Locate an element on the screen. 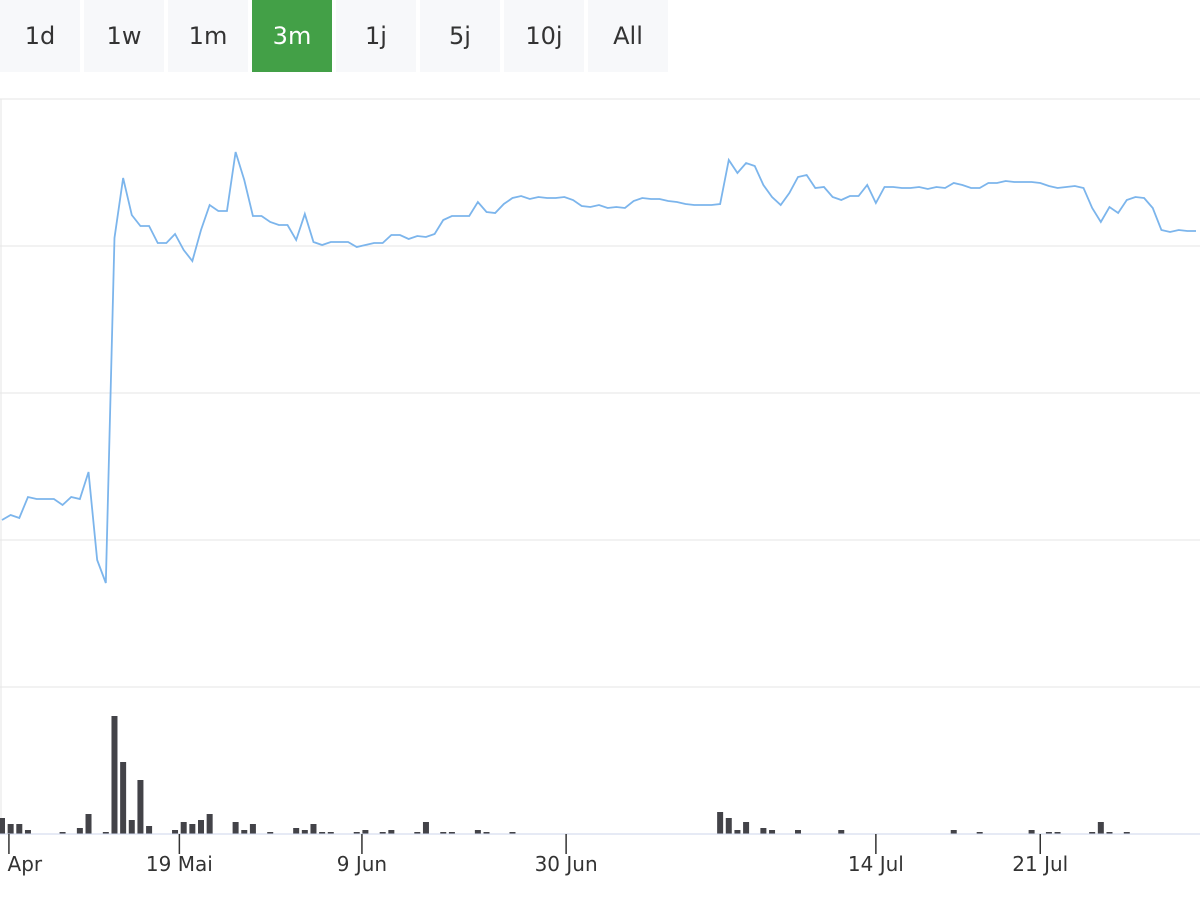  x-tick-label: 30 Jun is located at coordinates (566, 864).